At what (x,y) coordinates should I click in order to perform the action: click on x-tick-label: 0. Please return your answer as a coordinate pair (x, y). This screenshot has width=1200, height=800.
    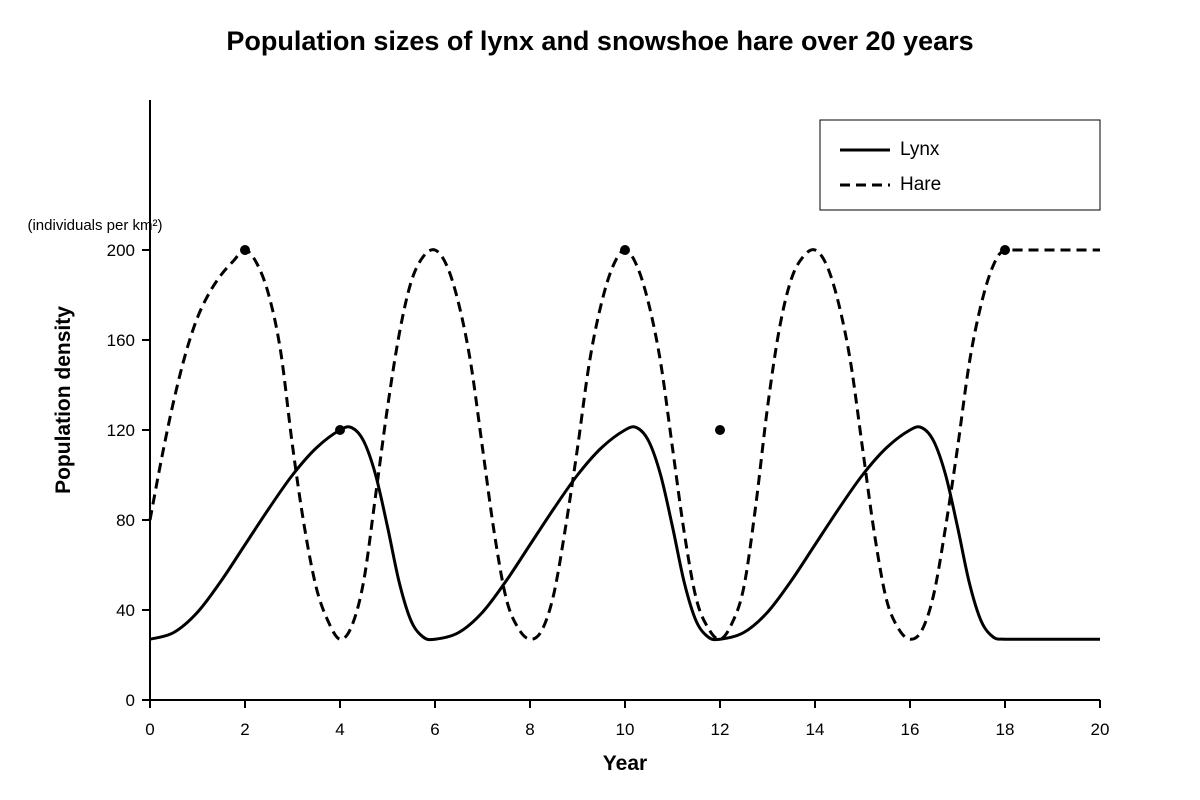
    Looking at the image, I should click on (149, 729).